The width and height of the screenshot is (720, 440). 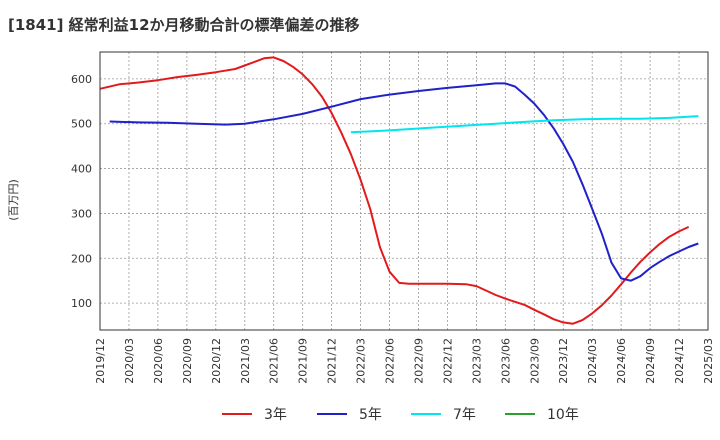 What do you see at coordinates (274, 361) in the screenshot?
I see `x-tick-label: 2021/06` at bounding box center [274, 361].